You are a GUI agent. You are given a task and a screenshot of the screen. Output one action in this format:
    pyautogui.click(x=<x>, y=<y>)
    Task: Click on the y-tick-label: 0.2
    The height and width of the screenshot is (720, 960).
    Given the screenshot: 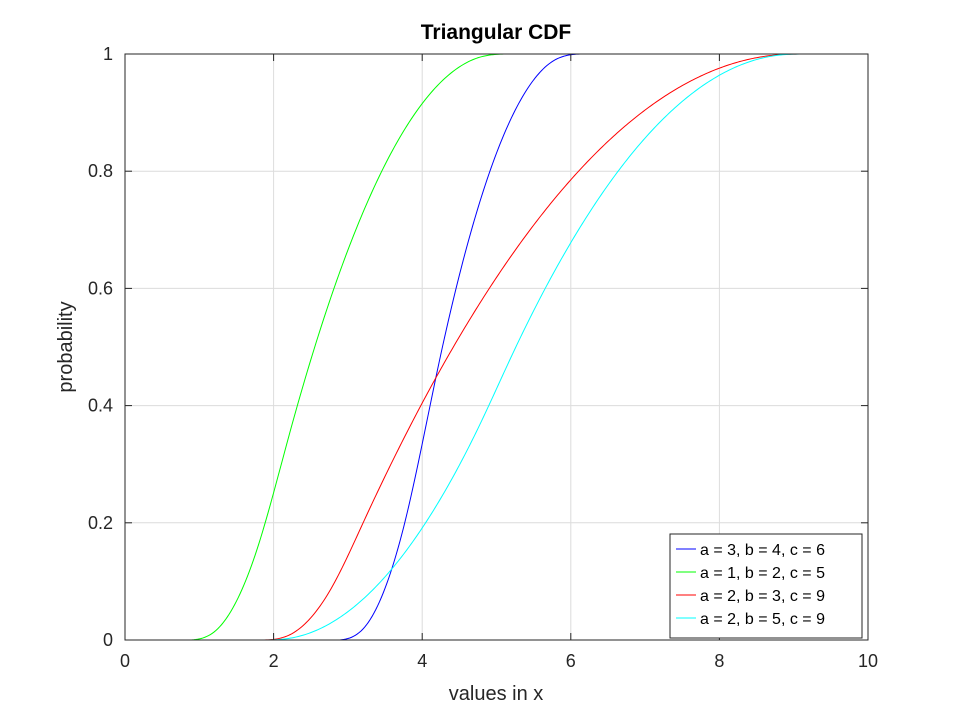 What is the action you would take?
    pyautogui.click(x=100, y=523)
    